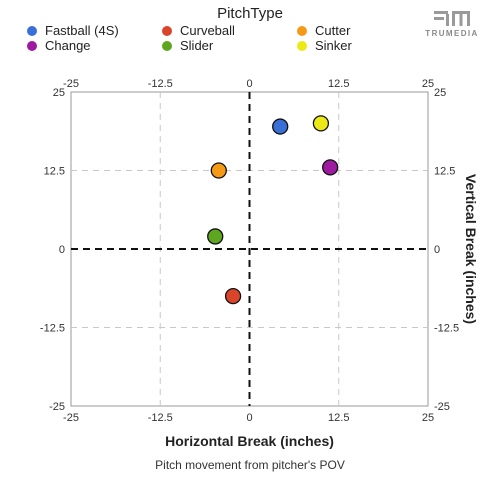  I want to click on y-tick-label-left: -25, so click(57, 407).